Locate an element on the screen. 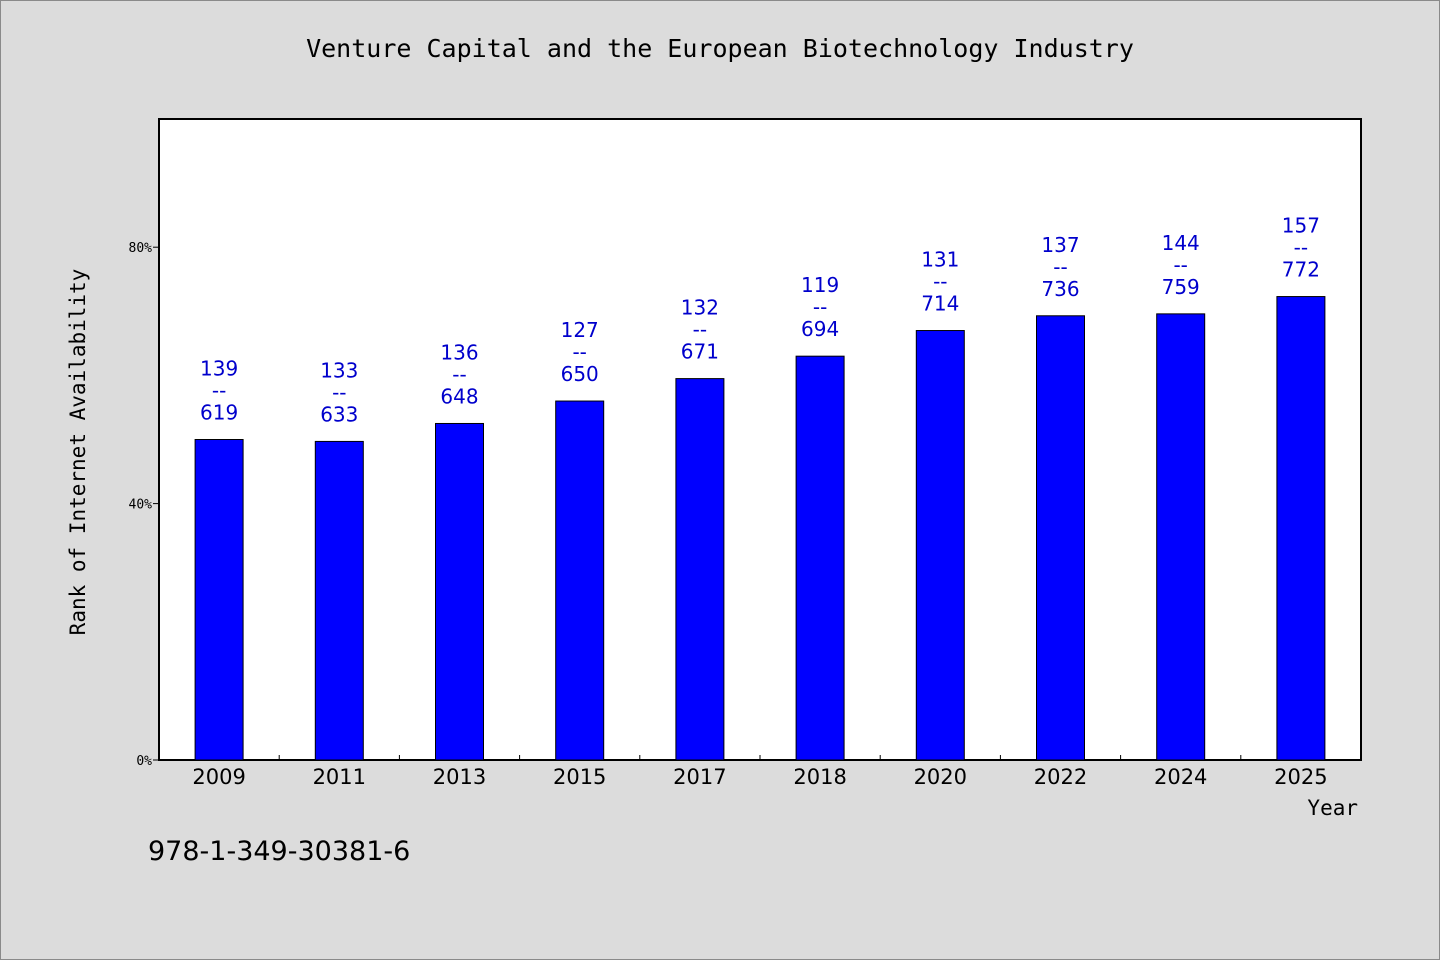 The height and width of the screenshot is (960, 1440). bar-value-label-bottom: 694 is located at coordinates (820, 329).